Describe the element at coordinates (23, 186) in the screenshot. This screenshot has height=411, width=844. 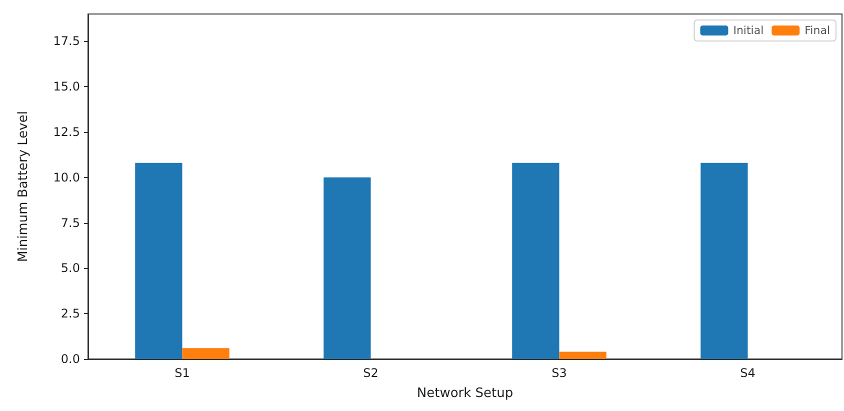
I see `y-axis-title: Minimum Battery Level` at that location.